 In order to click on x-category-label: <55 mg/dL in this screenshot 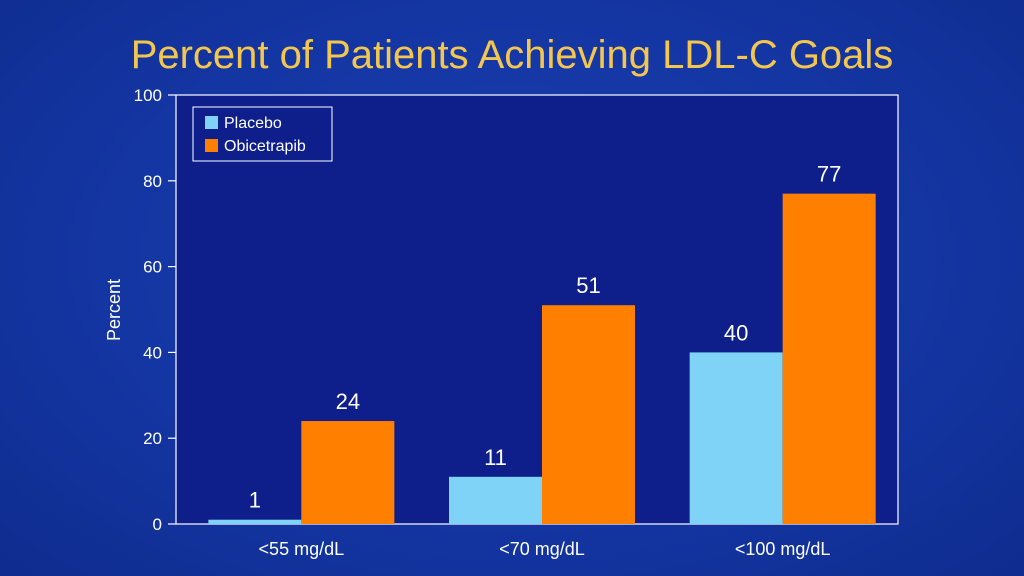, I will do `click(302, 549)`.